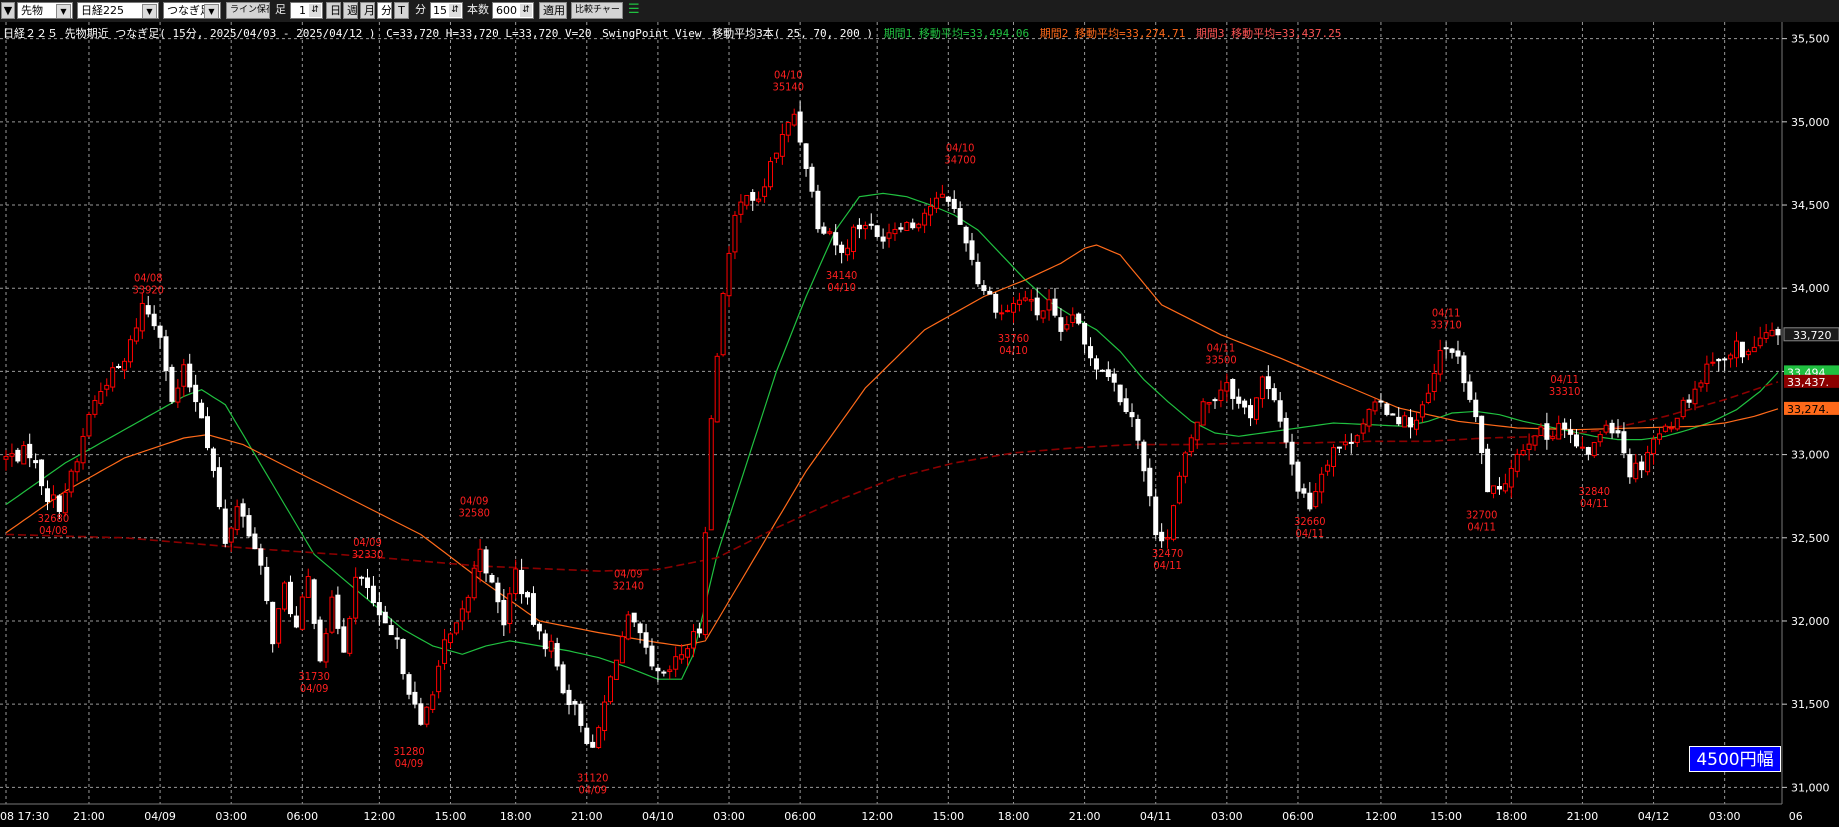 The height and width of the screenshot is (827, 1839). Describe the element at coordinates (45, 10) in the screenshot. I see `market-select: 先物` at that location.